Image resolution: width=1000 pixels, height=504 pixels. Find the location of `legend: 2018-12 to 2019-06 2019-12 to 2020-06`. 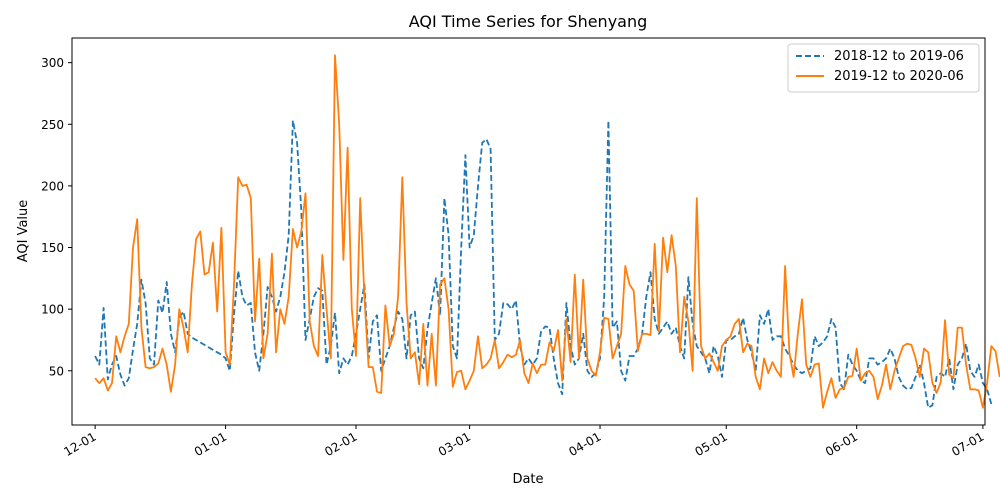

legend: 2018-12 to 2019-06 2019-12 to 2020-06 is located at coordinates (883, 68).